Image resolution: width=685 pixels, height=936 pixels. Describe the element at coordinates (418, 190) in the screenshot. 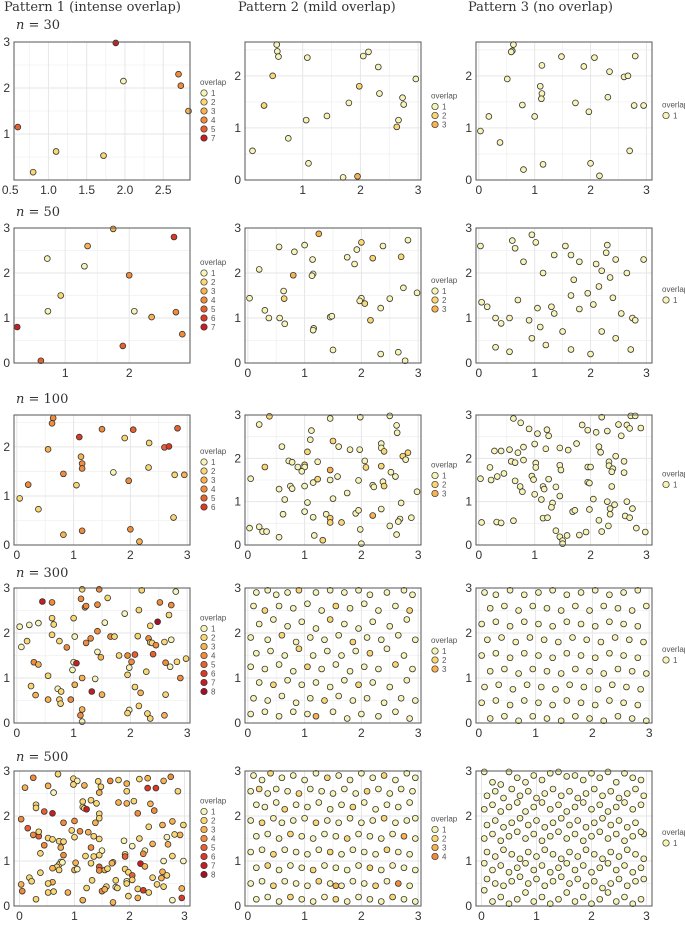

I see `x-tick-label: 3` at that location.